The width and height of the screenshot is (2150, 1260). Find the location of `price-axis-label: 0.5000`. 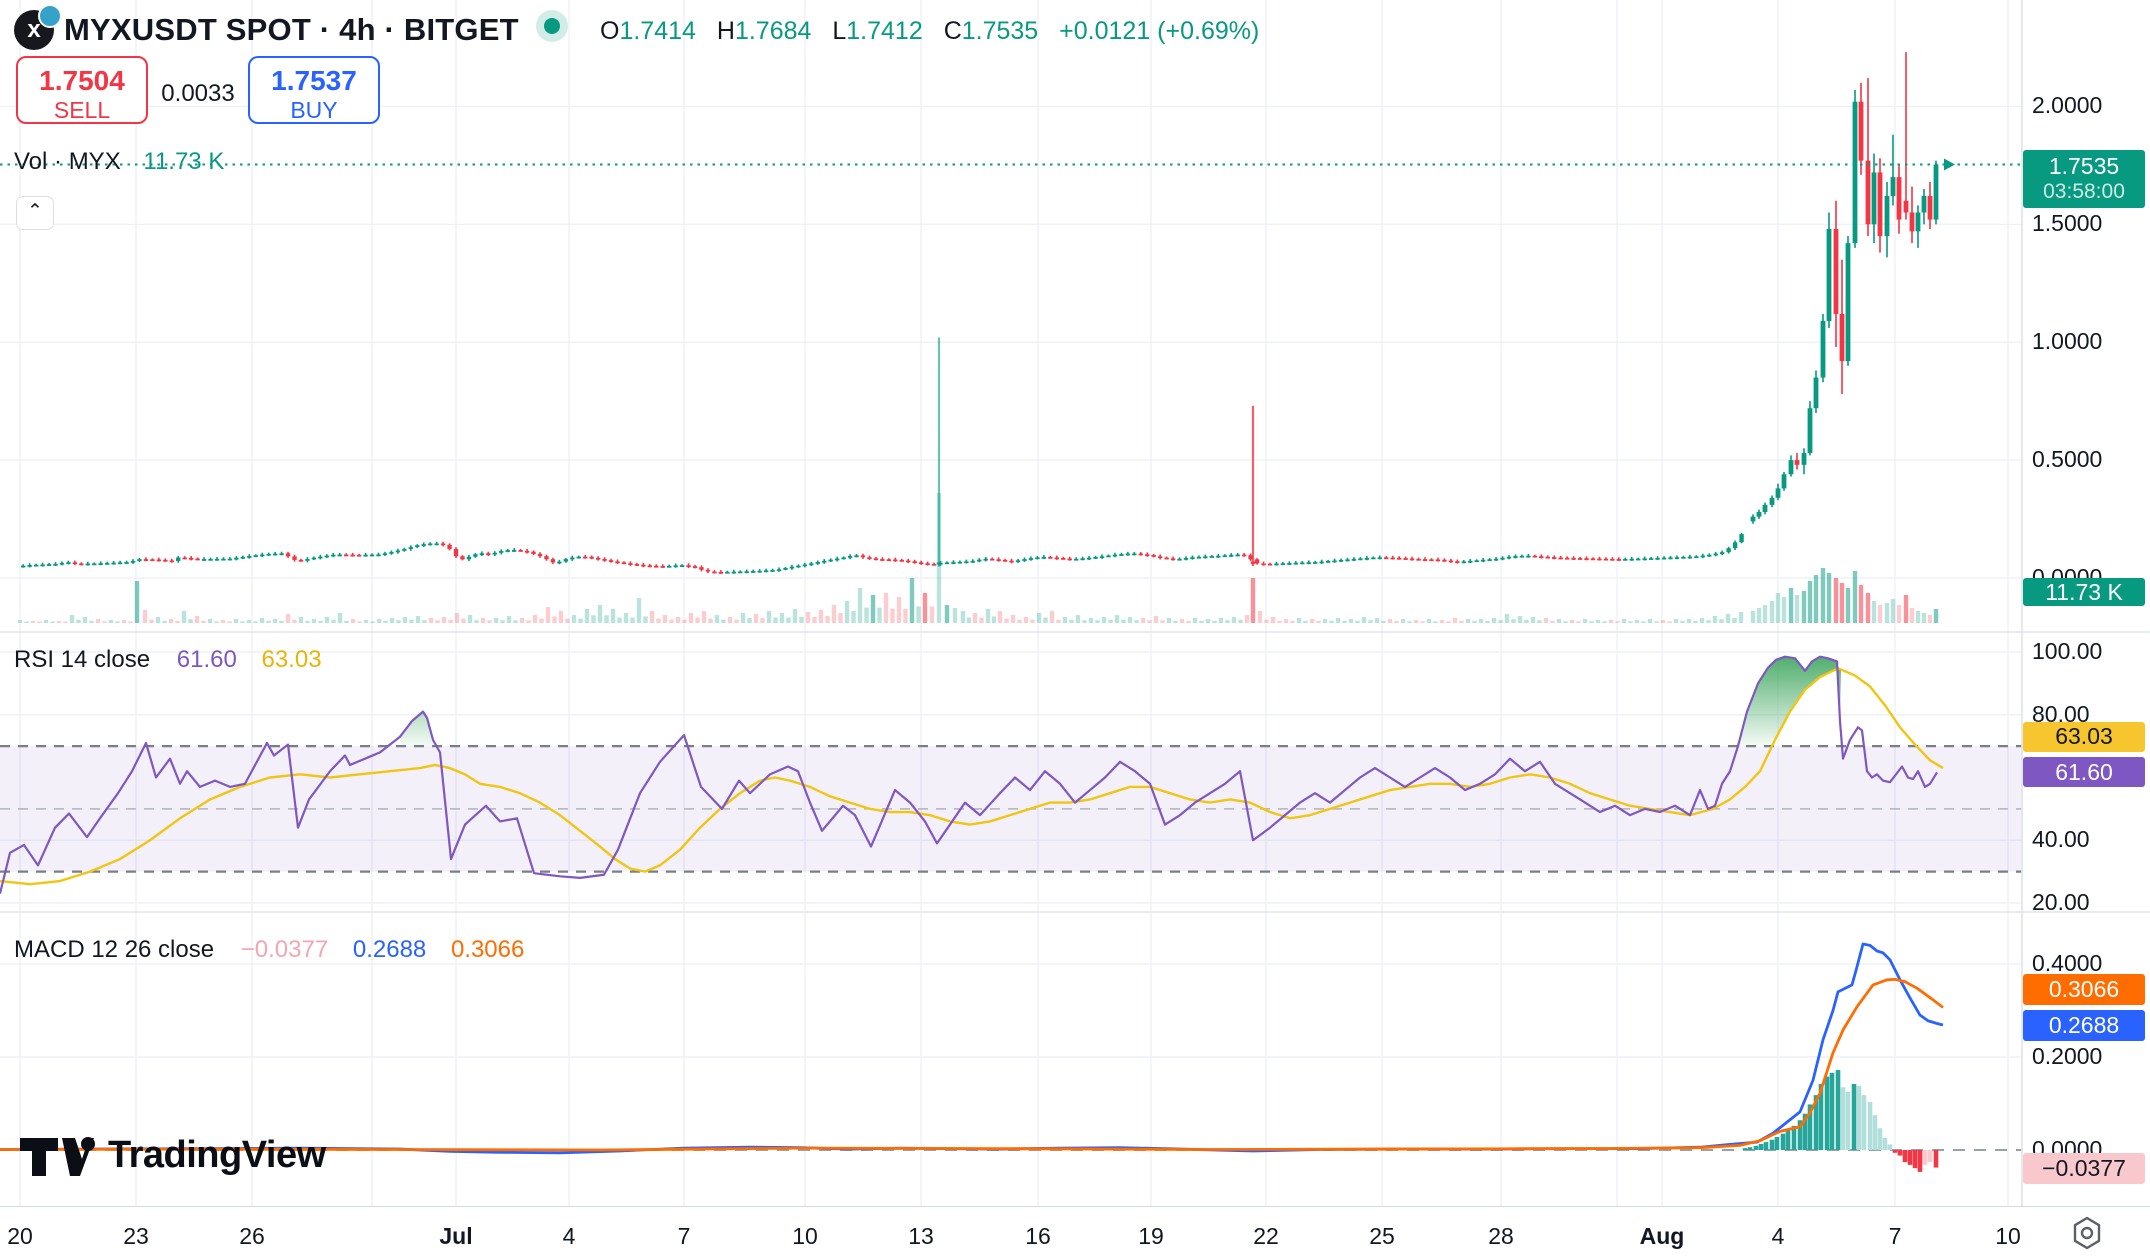

price-axis-label: 0.5000 is located at coordinates (2067, 459).